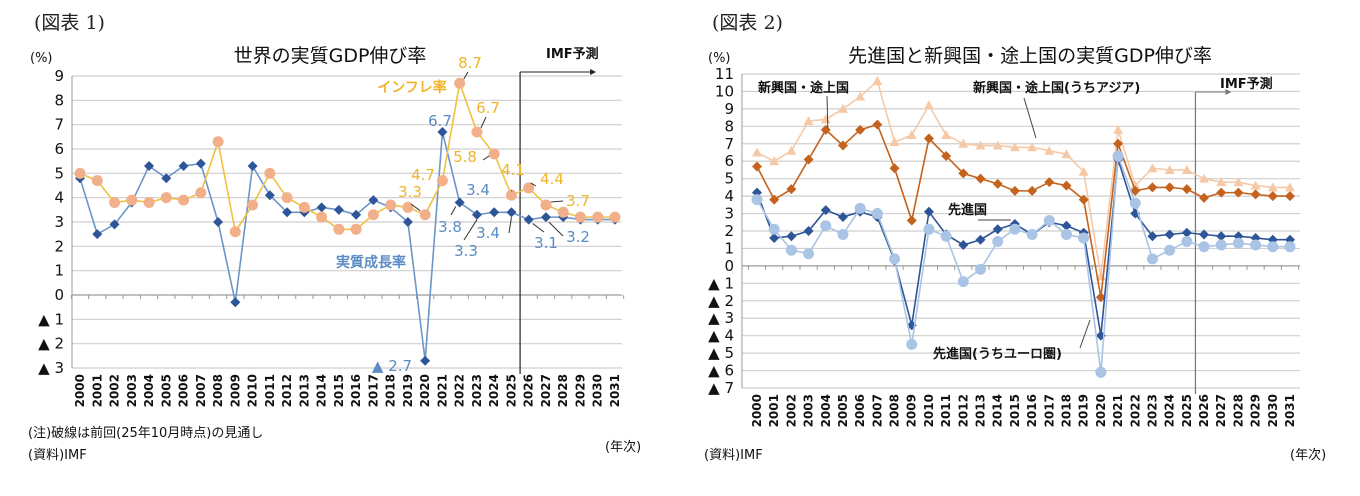 This screenshot has width=1360, height=496. Describe the element at coordinates (488, 233) in the screenshot. I see `data-label: 3.4` at that location.